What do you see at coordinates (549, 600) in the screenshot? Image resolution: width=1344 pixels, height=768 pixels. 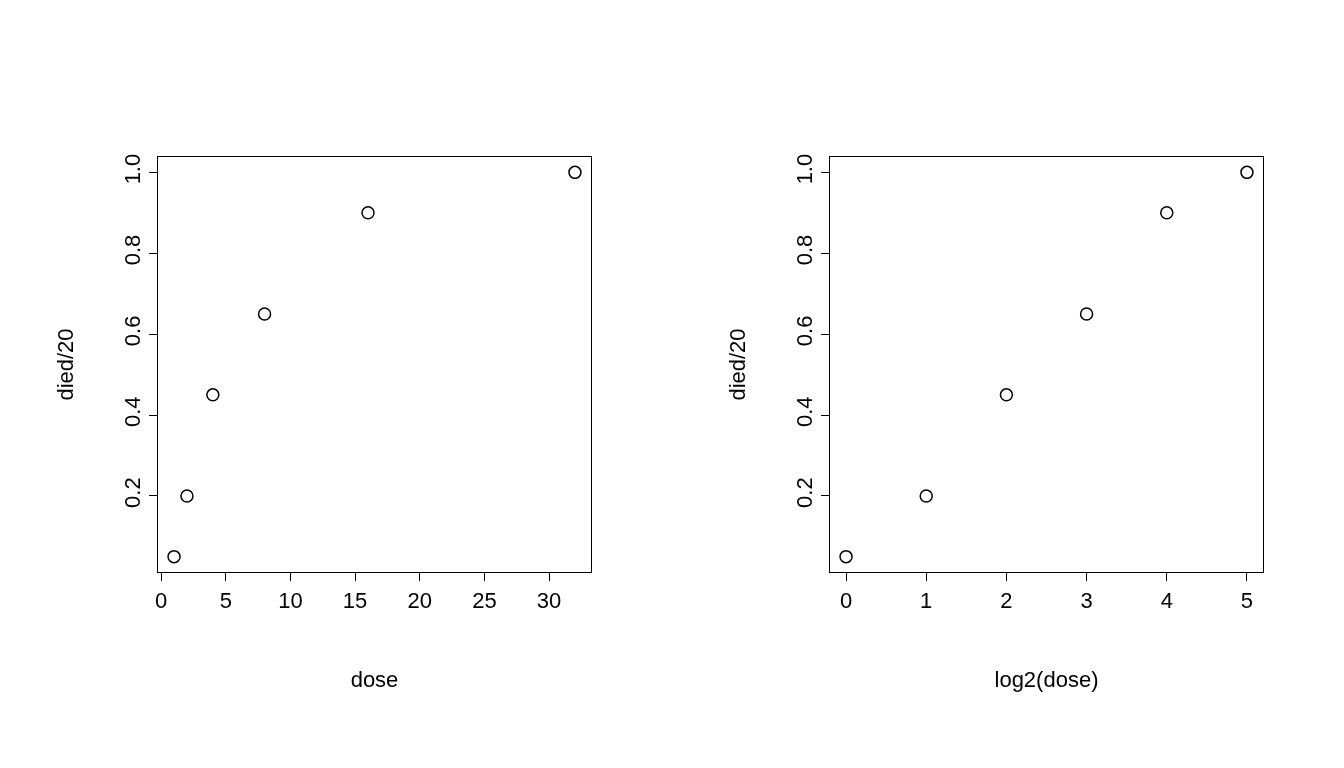 I see `x-tick-label: 30` at bounding box center [549, 600].